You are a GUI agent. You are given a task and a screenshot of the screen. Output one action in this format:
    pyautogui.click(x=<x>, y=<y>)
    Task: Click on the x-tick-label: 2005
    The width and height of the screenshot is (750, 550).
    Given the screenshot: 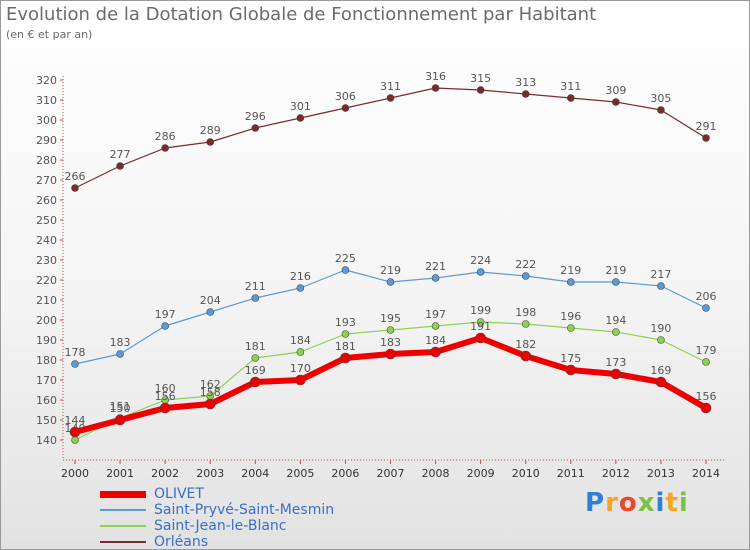 What is the action you would take?
    pyautogui.click(x=300, y=473)
    